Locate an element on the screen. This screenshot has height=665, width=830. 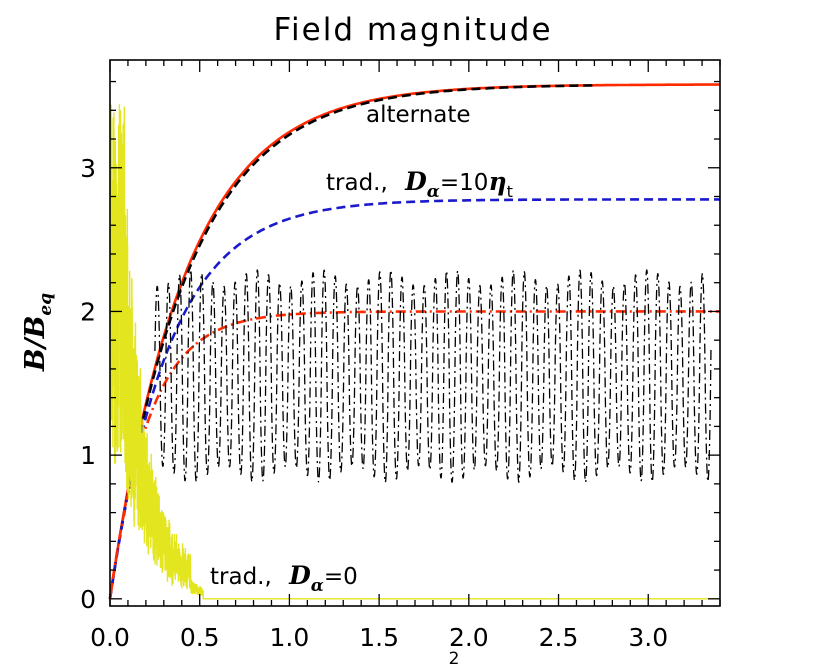
x-tick-label: 2.5 is located at coordinates (559, 637).